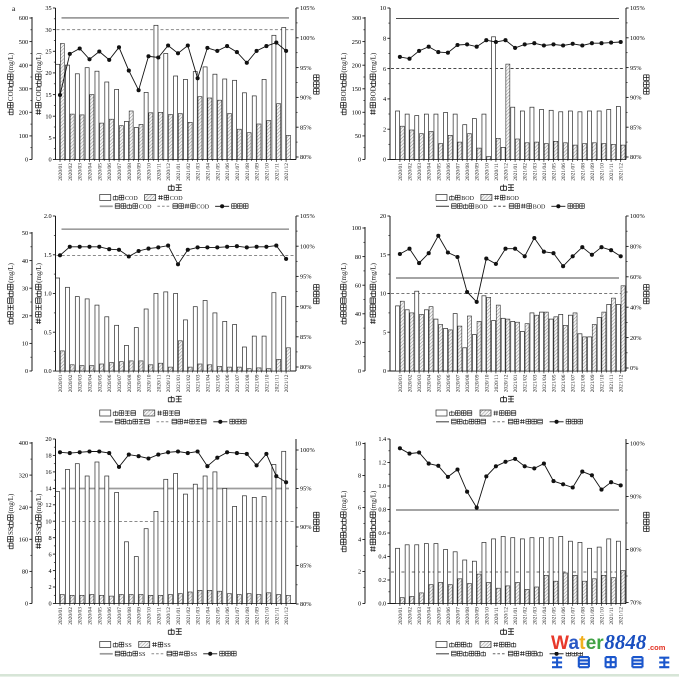 Image resolution: width=679 pixels, height=679 pixels. What do you see at coordinates (50, 138) in the screenshot?
I see `svg-text: 5` at bounding box center [50, 138].